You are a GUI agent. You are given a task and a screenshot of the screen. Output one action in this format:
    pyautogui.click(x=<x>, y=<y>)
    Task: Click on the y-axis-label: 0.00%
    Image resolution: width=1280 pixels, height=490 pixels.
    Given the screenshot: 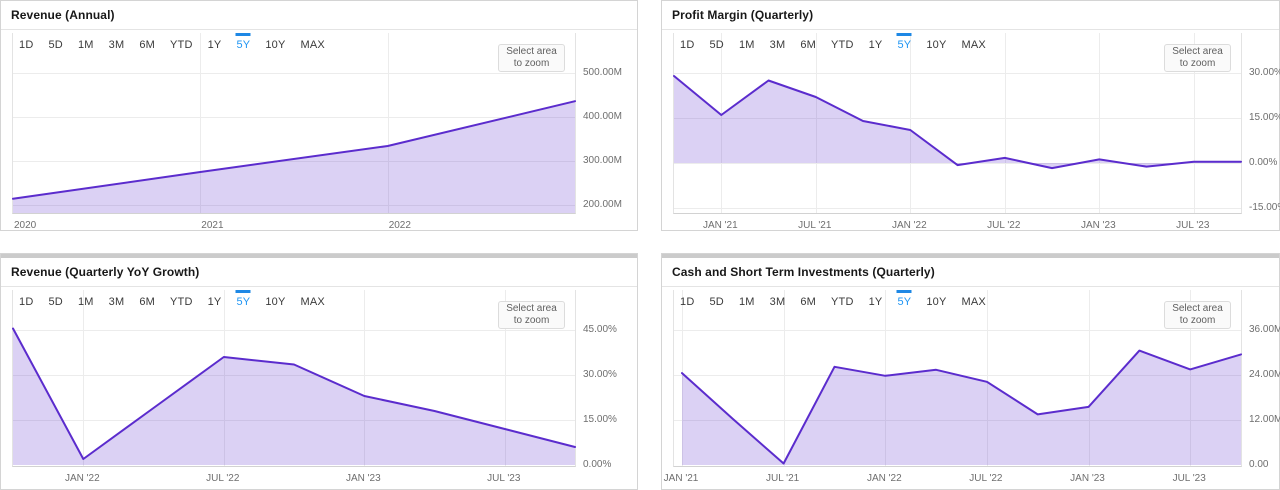 What is the action you would take?
    pyautogui.click(x=597, y=464)
    